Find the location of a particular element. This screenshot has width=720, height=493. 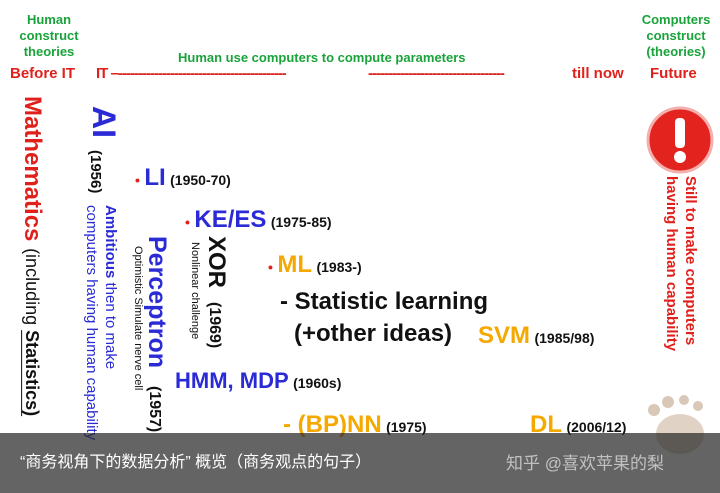

ai-word: Ambitious is located at coordinates (110, 242).